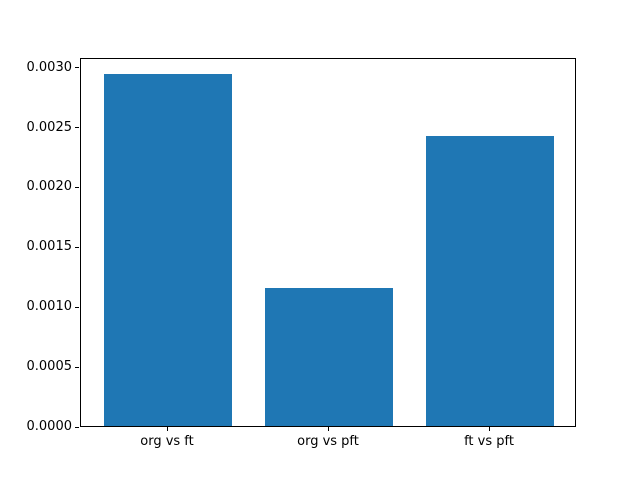  I want to click on bar-org-vs-ft, so click(168, 249).